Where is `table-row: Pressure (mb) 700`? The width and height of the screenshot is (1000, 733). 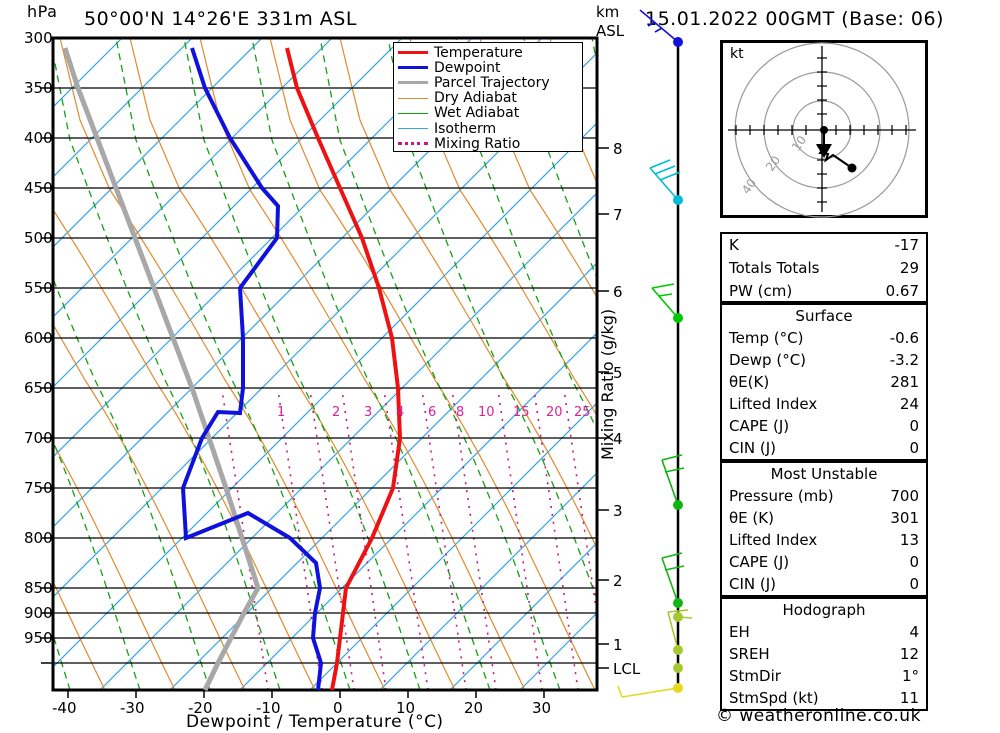
table-row: Pressure (mb) 700 is located at coordinates (824, 496).